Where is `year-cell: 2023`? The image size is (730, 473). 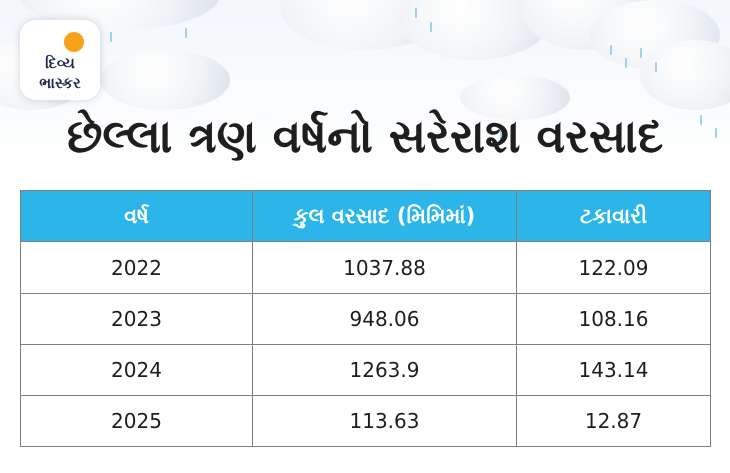
year-cell: 2023 is located at coordinates (136, 319).